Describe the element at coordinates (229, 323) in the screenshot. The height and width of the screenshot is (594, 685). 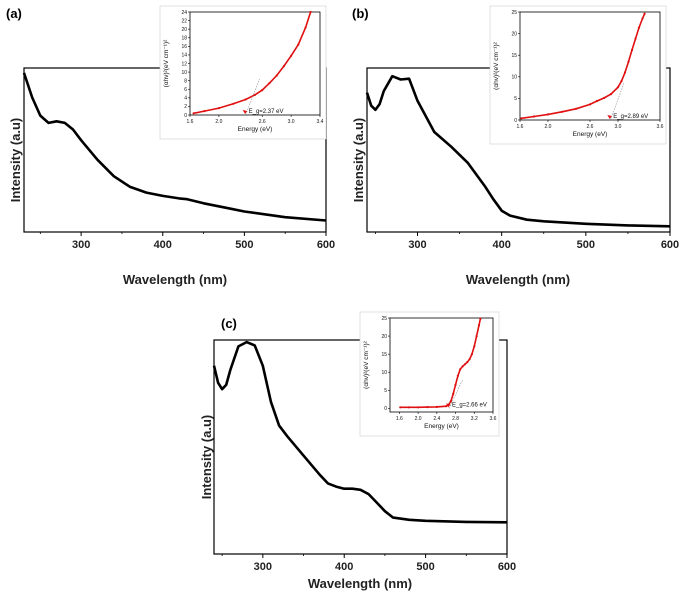
I see `panel-label: (c)` at that location.